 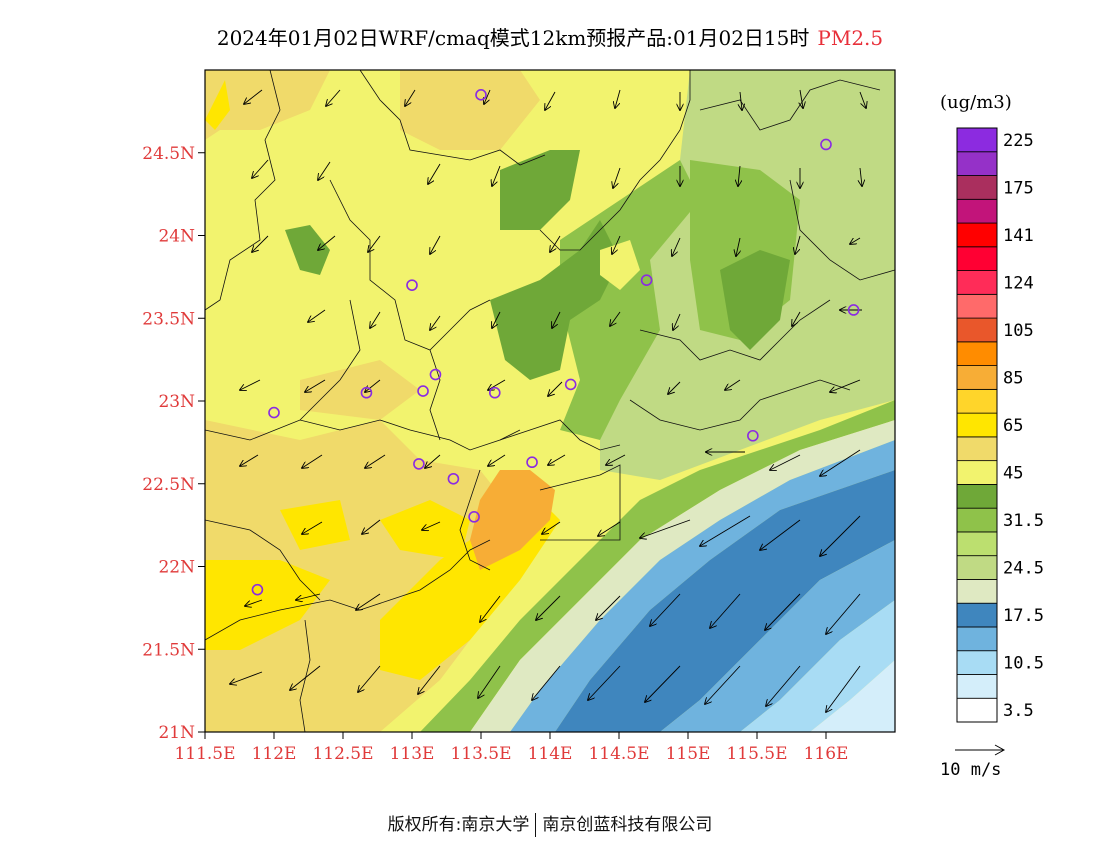 What do you see at coordinates (168, 485) in the screenshot?
I see `lat-tick-label: 22.5N` at bounding box center [168, 485].